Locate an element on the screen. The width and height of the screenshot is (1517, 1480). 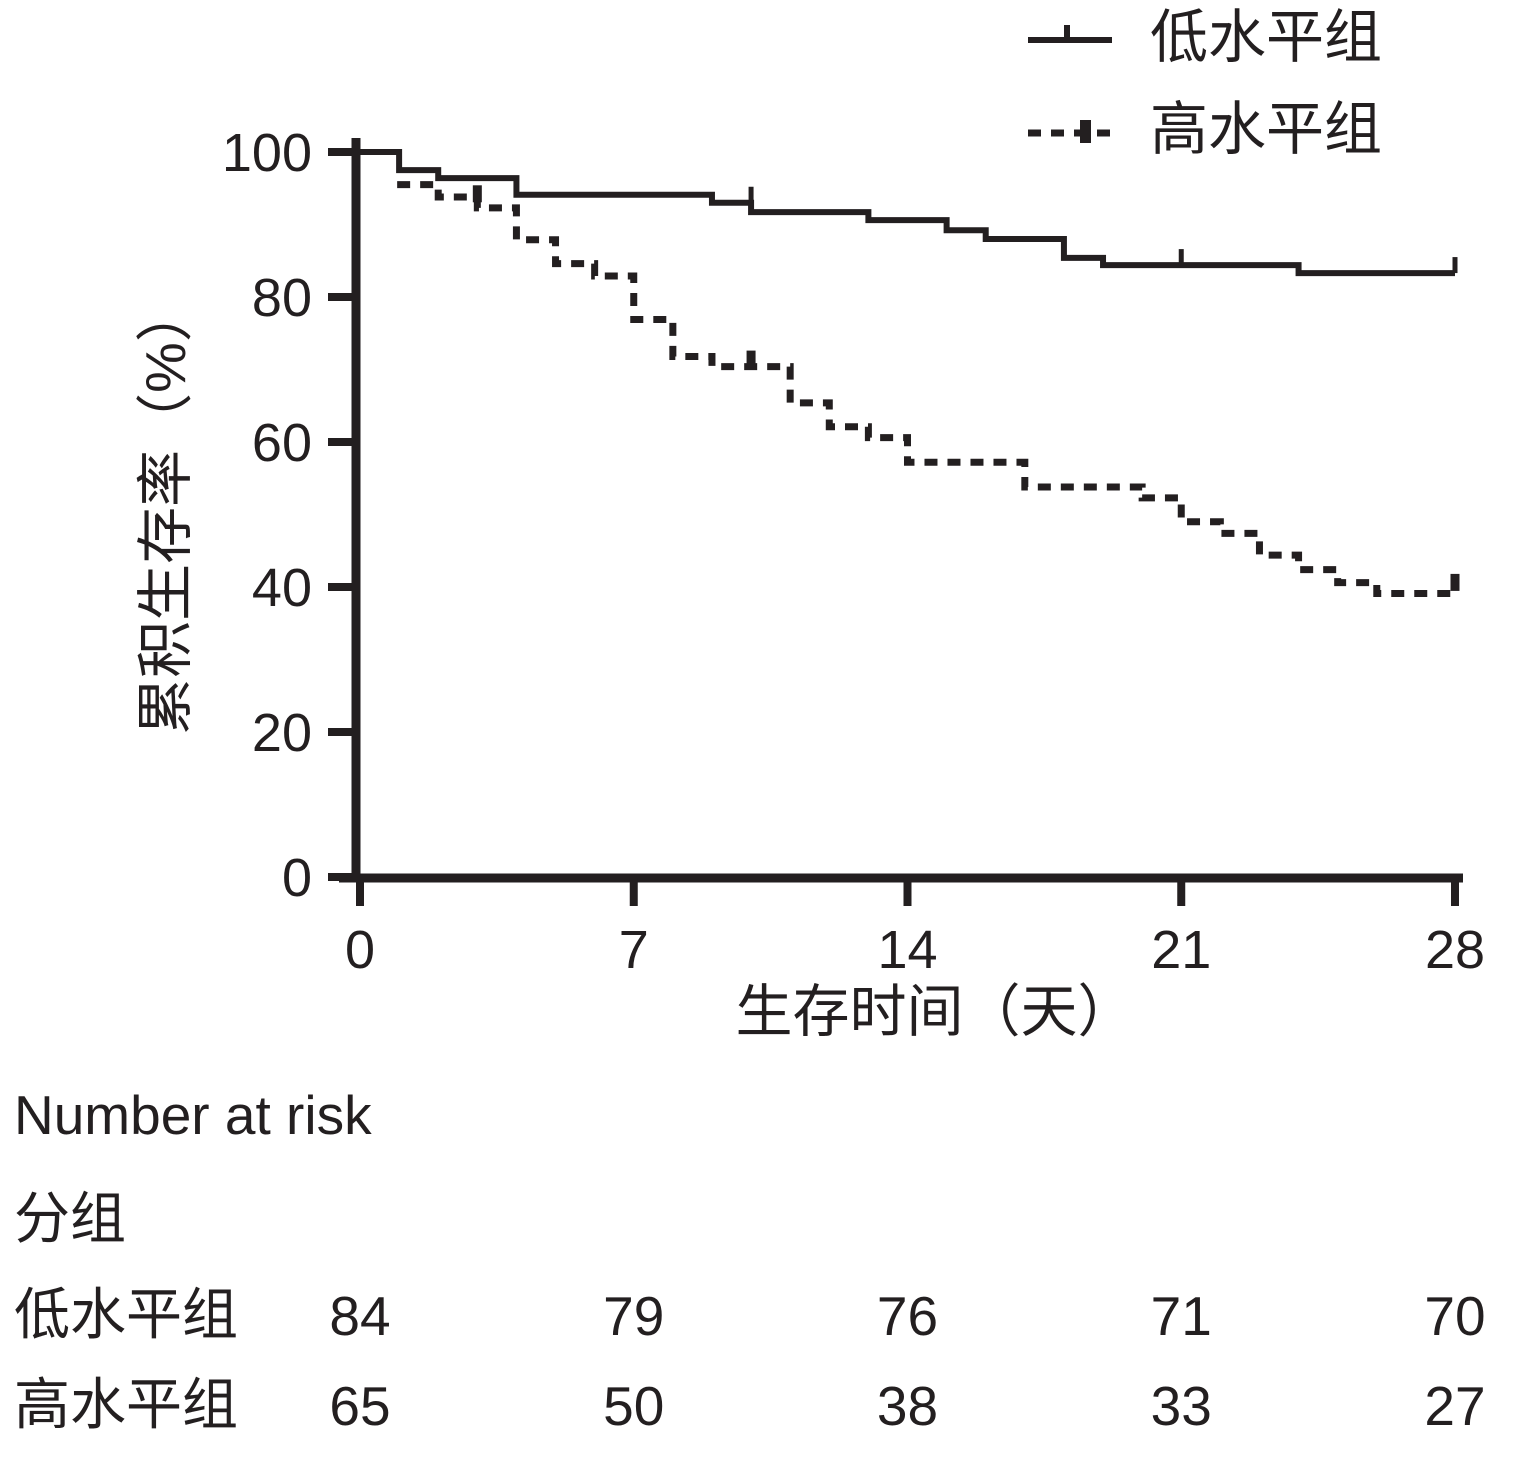
x-axis-title: 生存时间（天） is located at coordinates (935, 1012).